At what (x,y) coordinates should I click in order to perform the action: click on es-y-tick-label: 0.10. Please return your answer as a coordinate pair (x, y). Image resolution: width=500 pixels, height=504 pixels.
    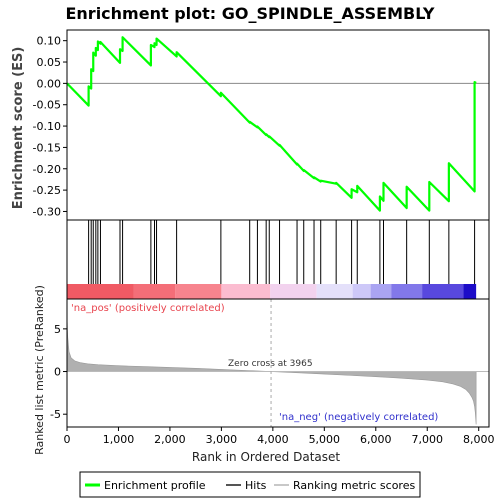
    Looking at the image, I should click on (49, 41).